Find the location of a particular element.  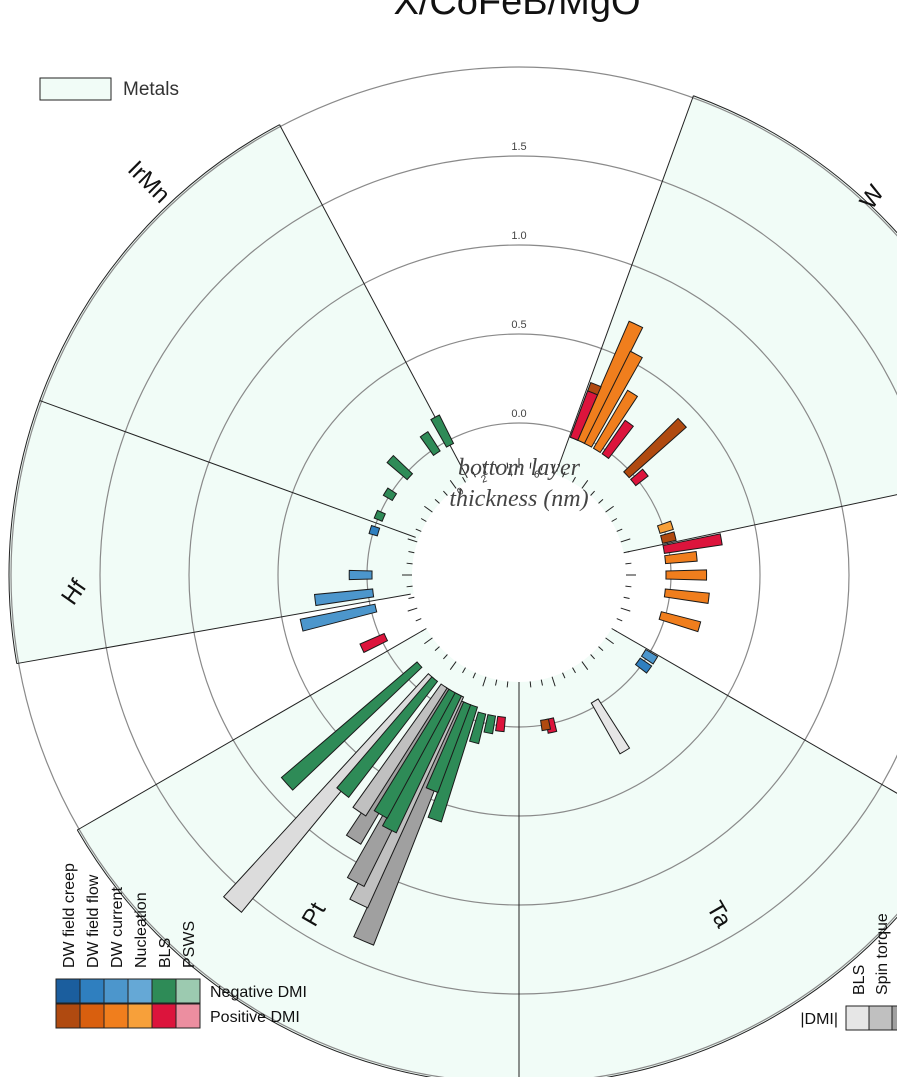

method-legend-label: BLS is located at coordinates (165, 953).